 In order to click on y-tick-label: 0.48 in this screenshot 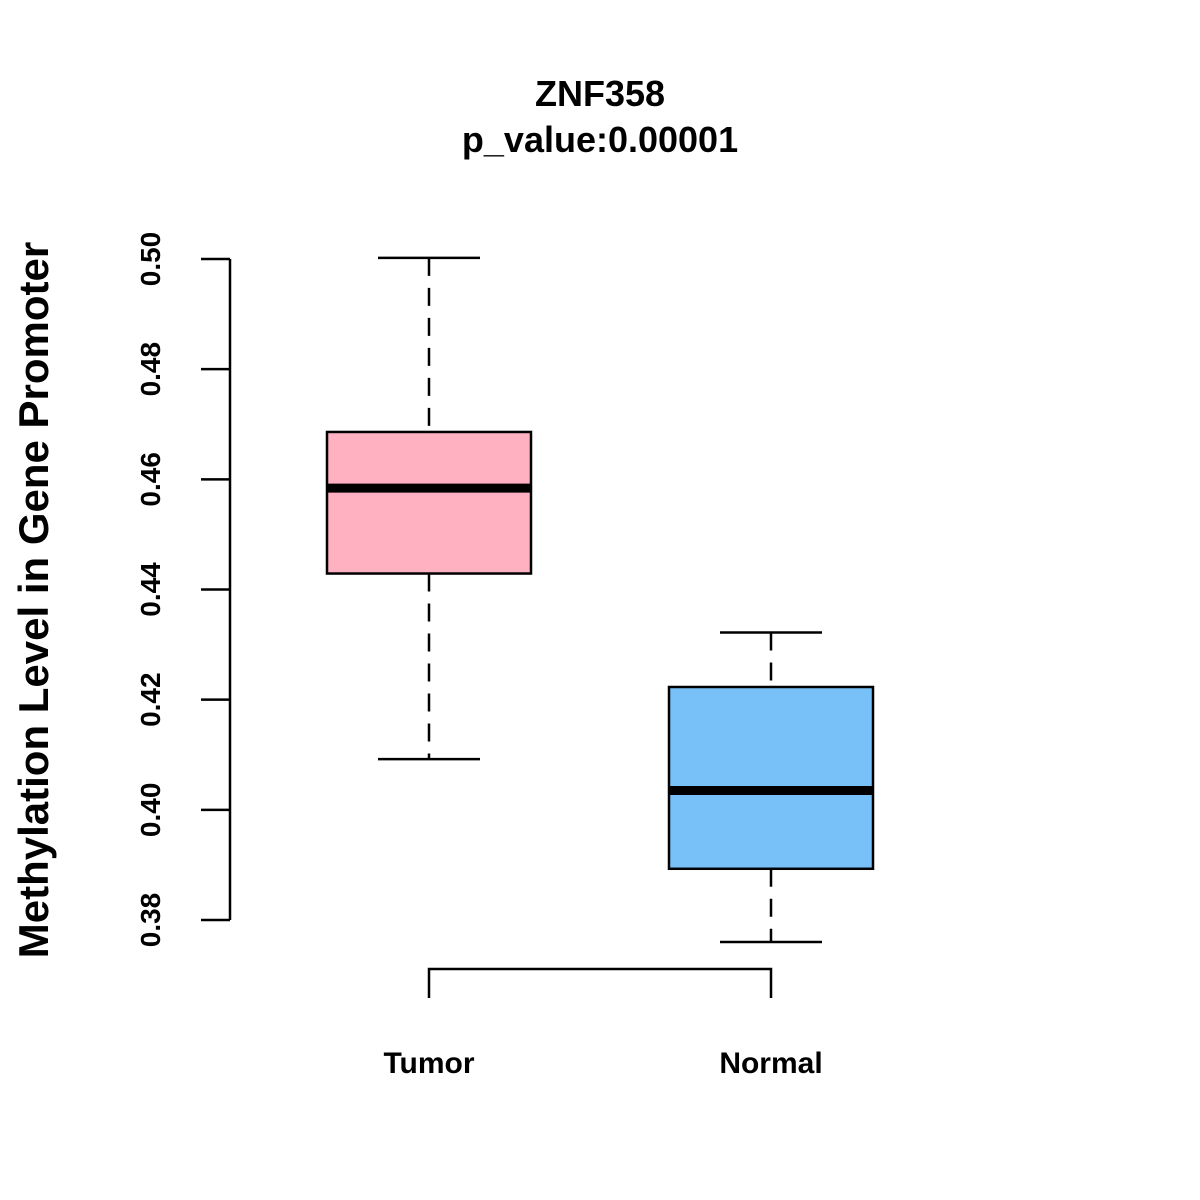, I will do `click(150, 369)`.